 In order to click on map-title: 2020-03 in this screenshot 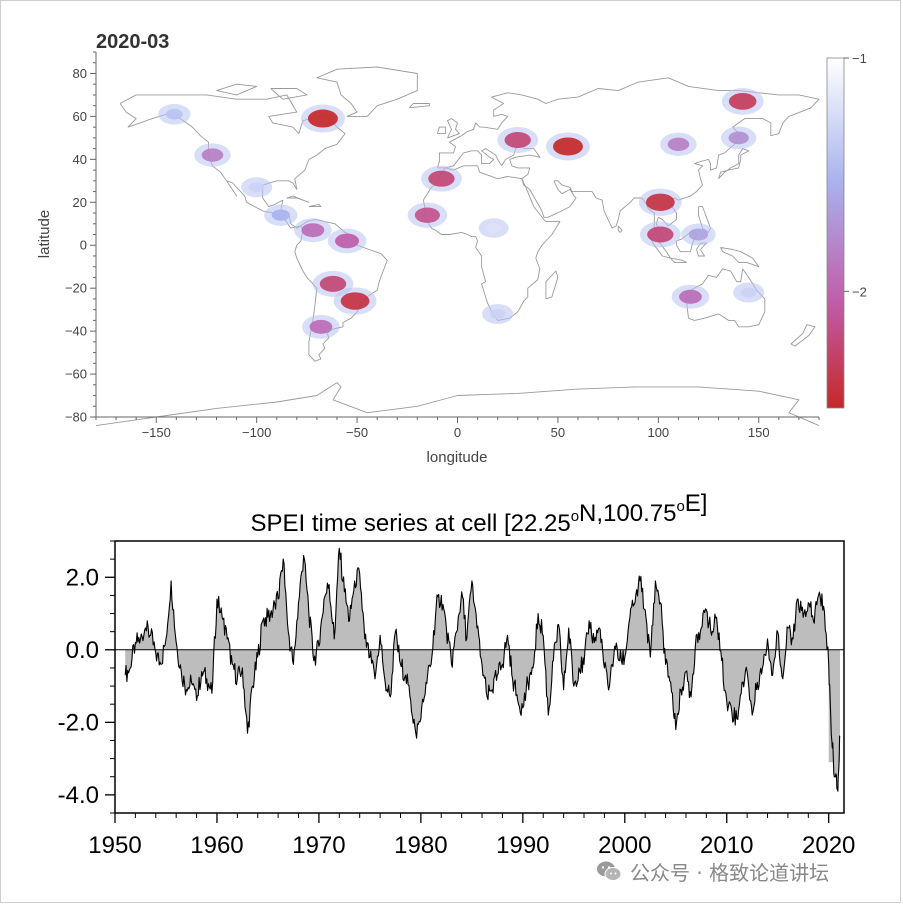, I will do `click(132, 42)`.